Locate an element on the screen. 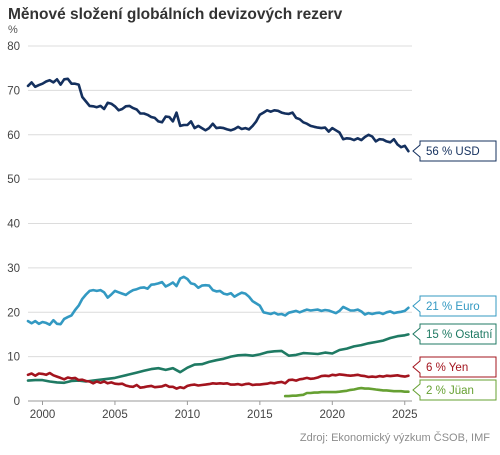  x-tick-label: 2010 is located at coordinates (188, 415).